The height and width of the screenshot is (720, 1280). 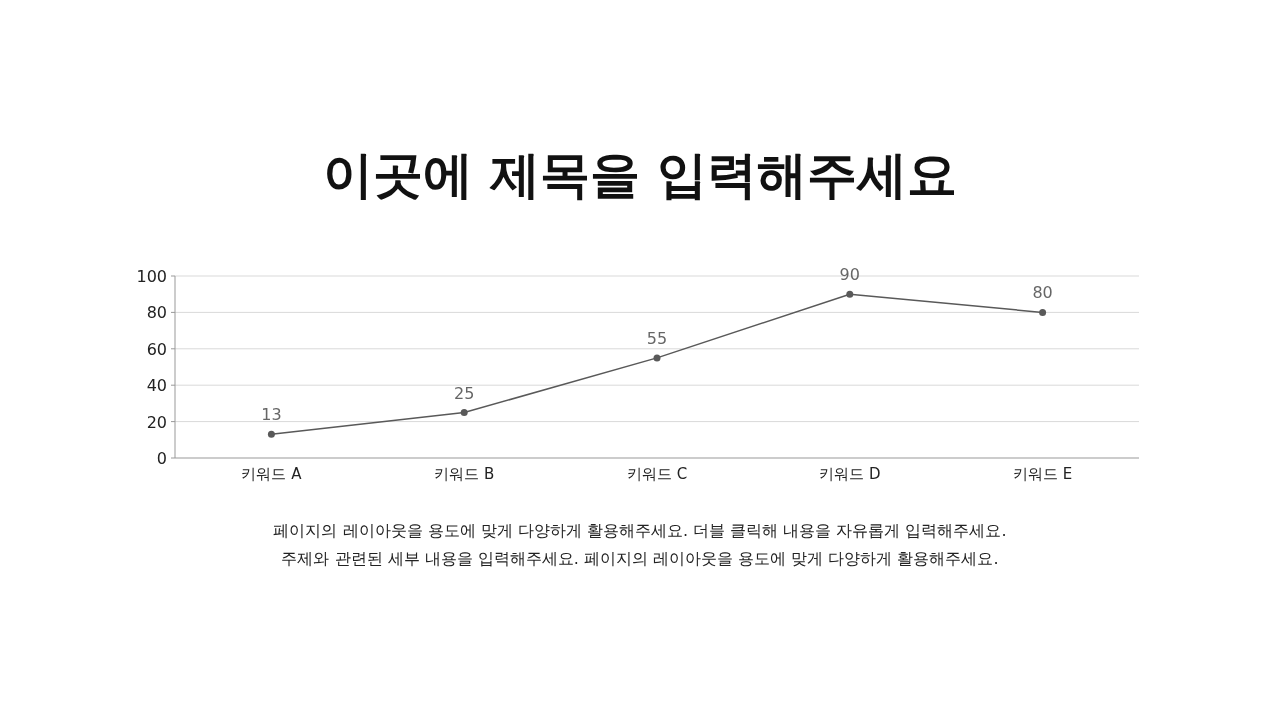 I want to click on x-tick-label: 키워드 E, so click(x=1042, y=474).